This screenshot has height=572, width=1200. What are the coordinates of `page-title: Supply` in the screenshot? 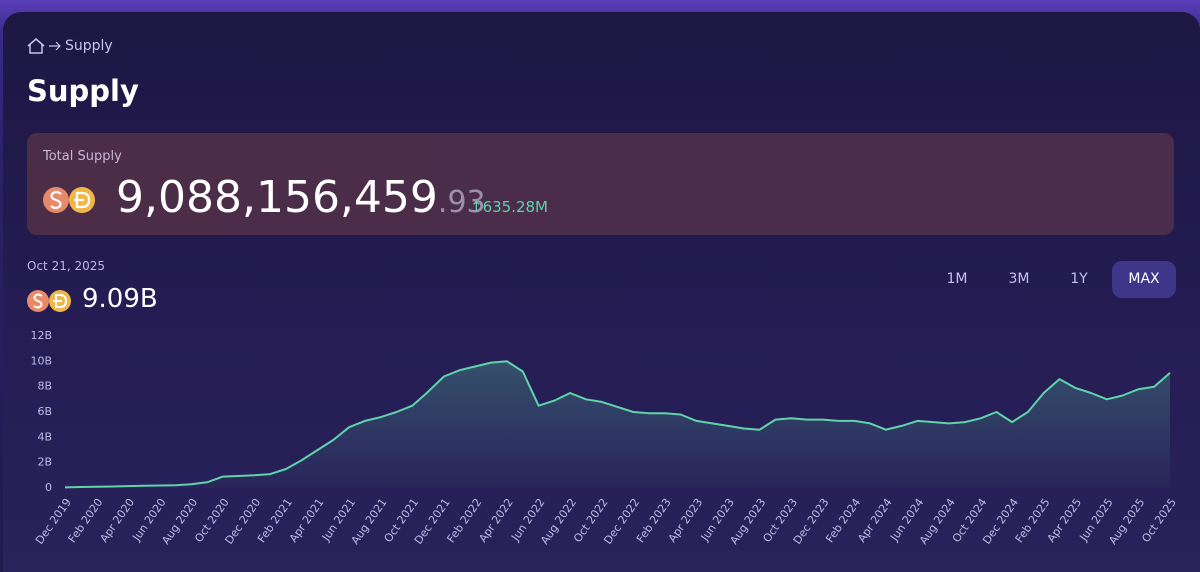 It's located at (83, 91).